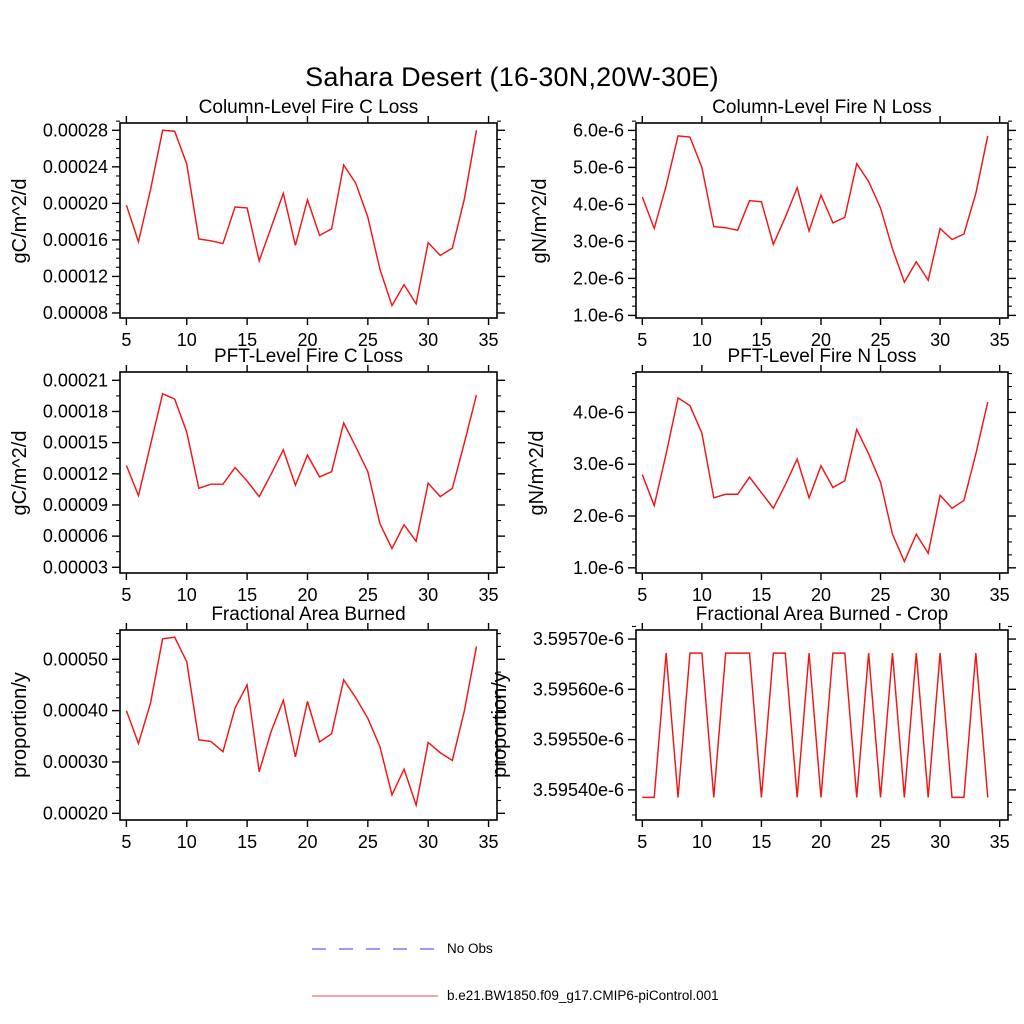  What do you see at coordinates (75, 167) in the screenshot?
I see `y-tick-label: 0.00024` at bounding box center [75, 167].